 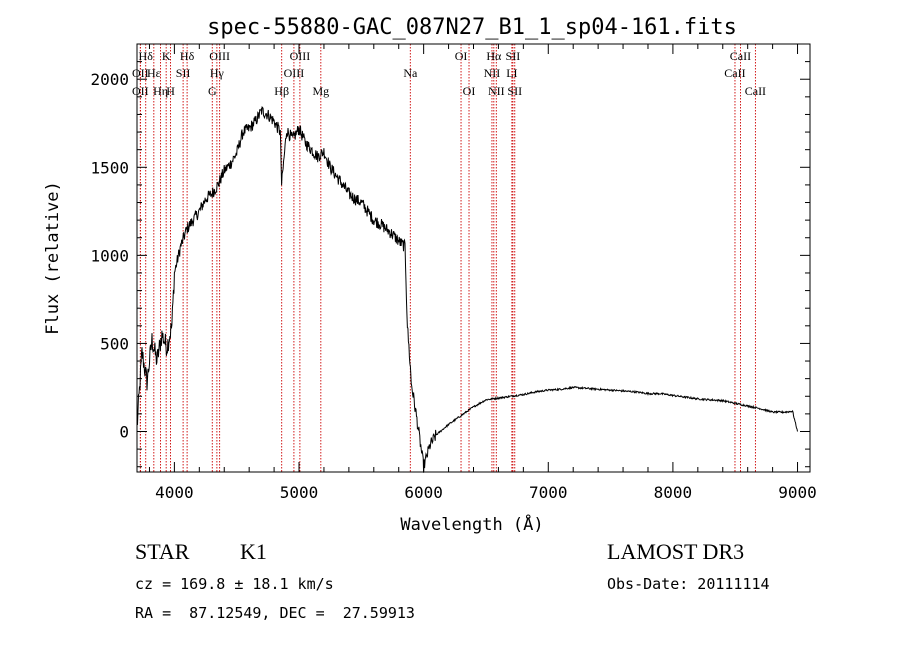 I want to click on line-label-8: Hδ, so click(x=187, y=56).